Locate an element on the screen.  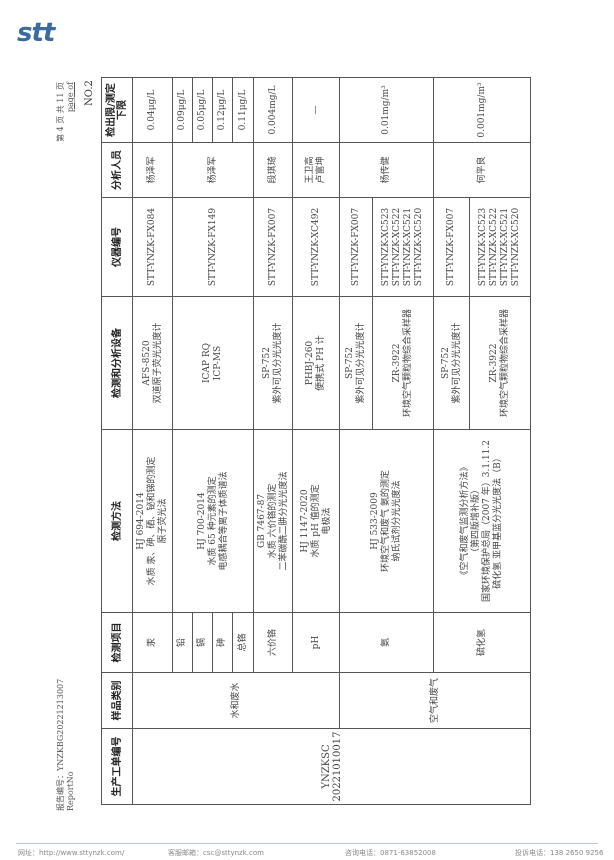
item-cell: 汞 is located at coordinates (152, 642).